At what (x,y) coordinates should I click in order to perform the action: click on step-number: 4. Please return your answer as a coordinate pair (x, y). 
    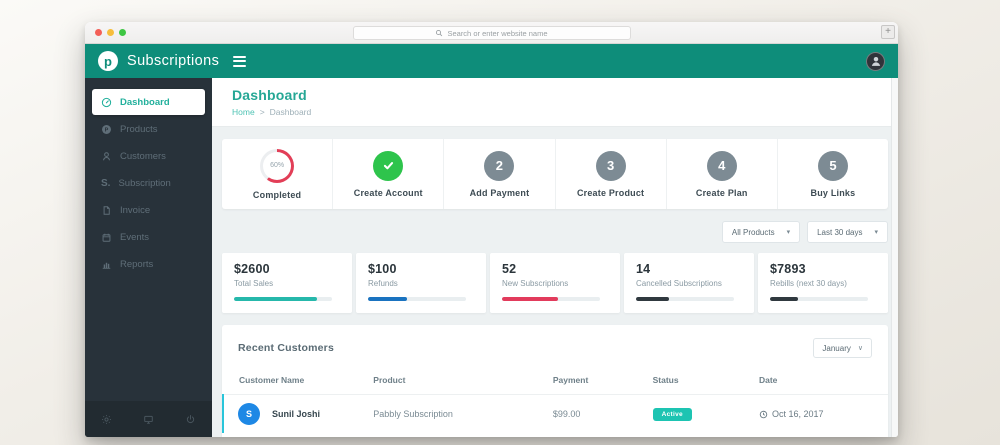
    Looking at the image, I should click on (721, 165).